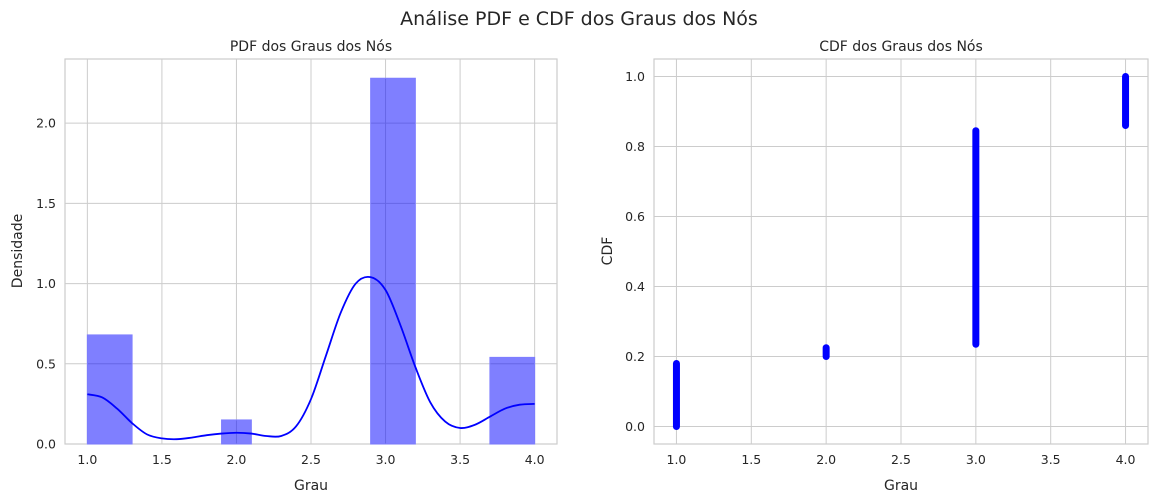  What do you see at coordinates (976, 459) in the screenshot?
I see `cdf-x-tick-label: 3.0` at bounding box center [976, 459].